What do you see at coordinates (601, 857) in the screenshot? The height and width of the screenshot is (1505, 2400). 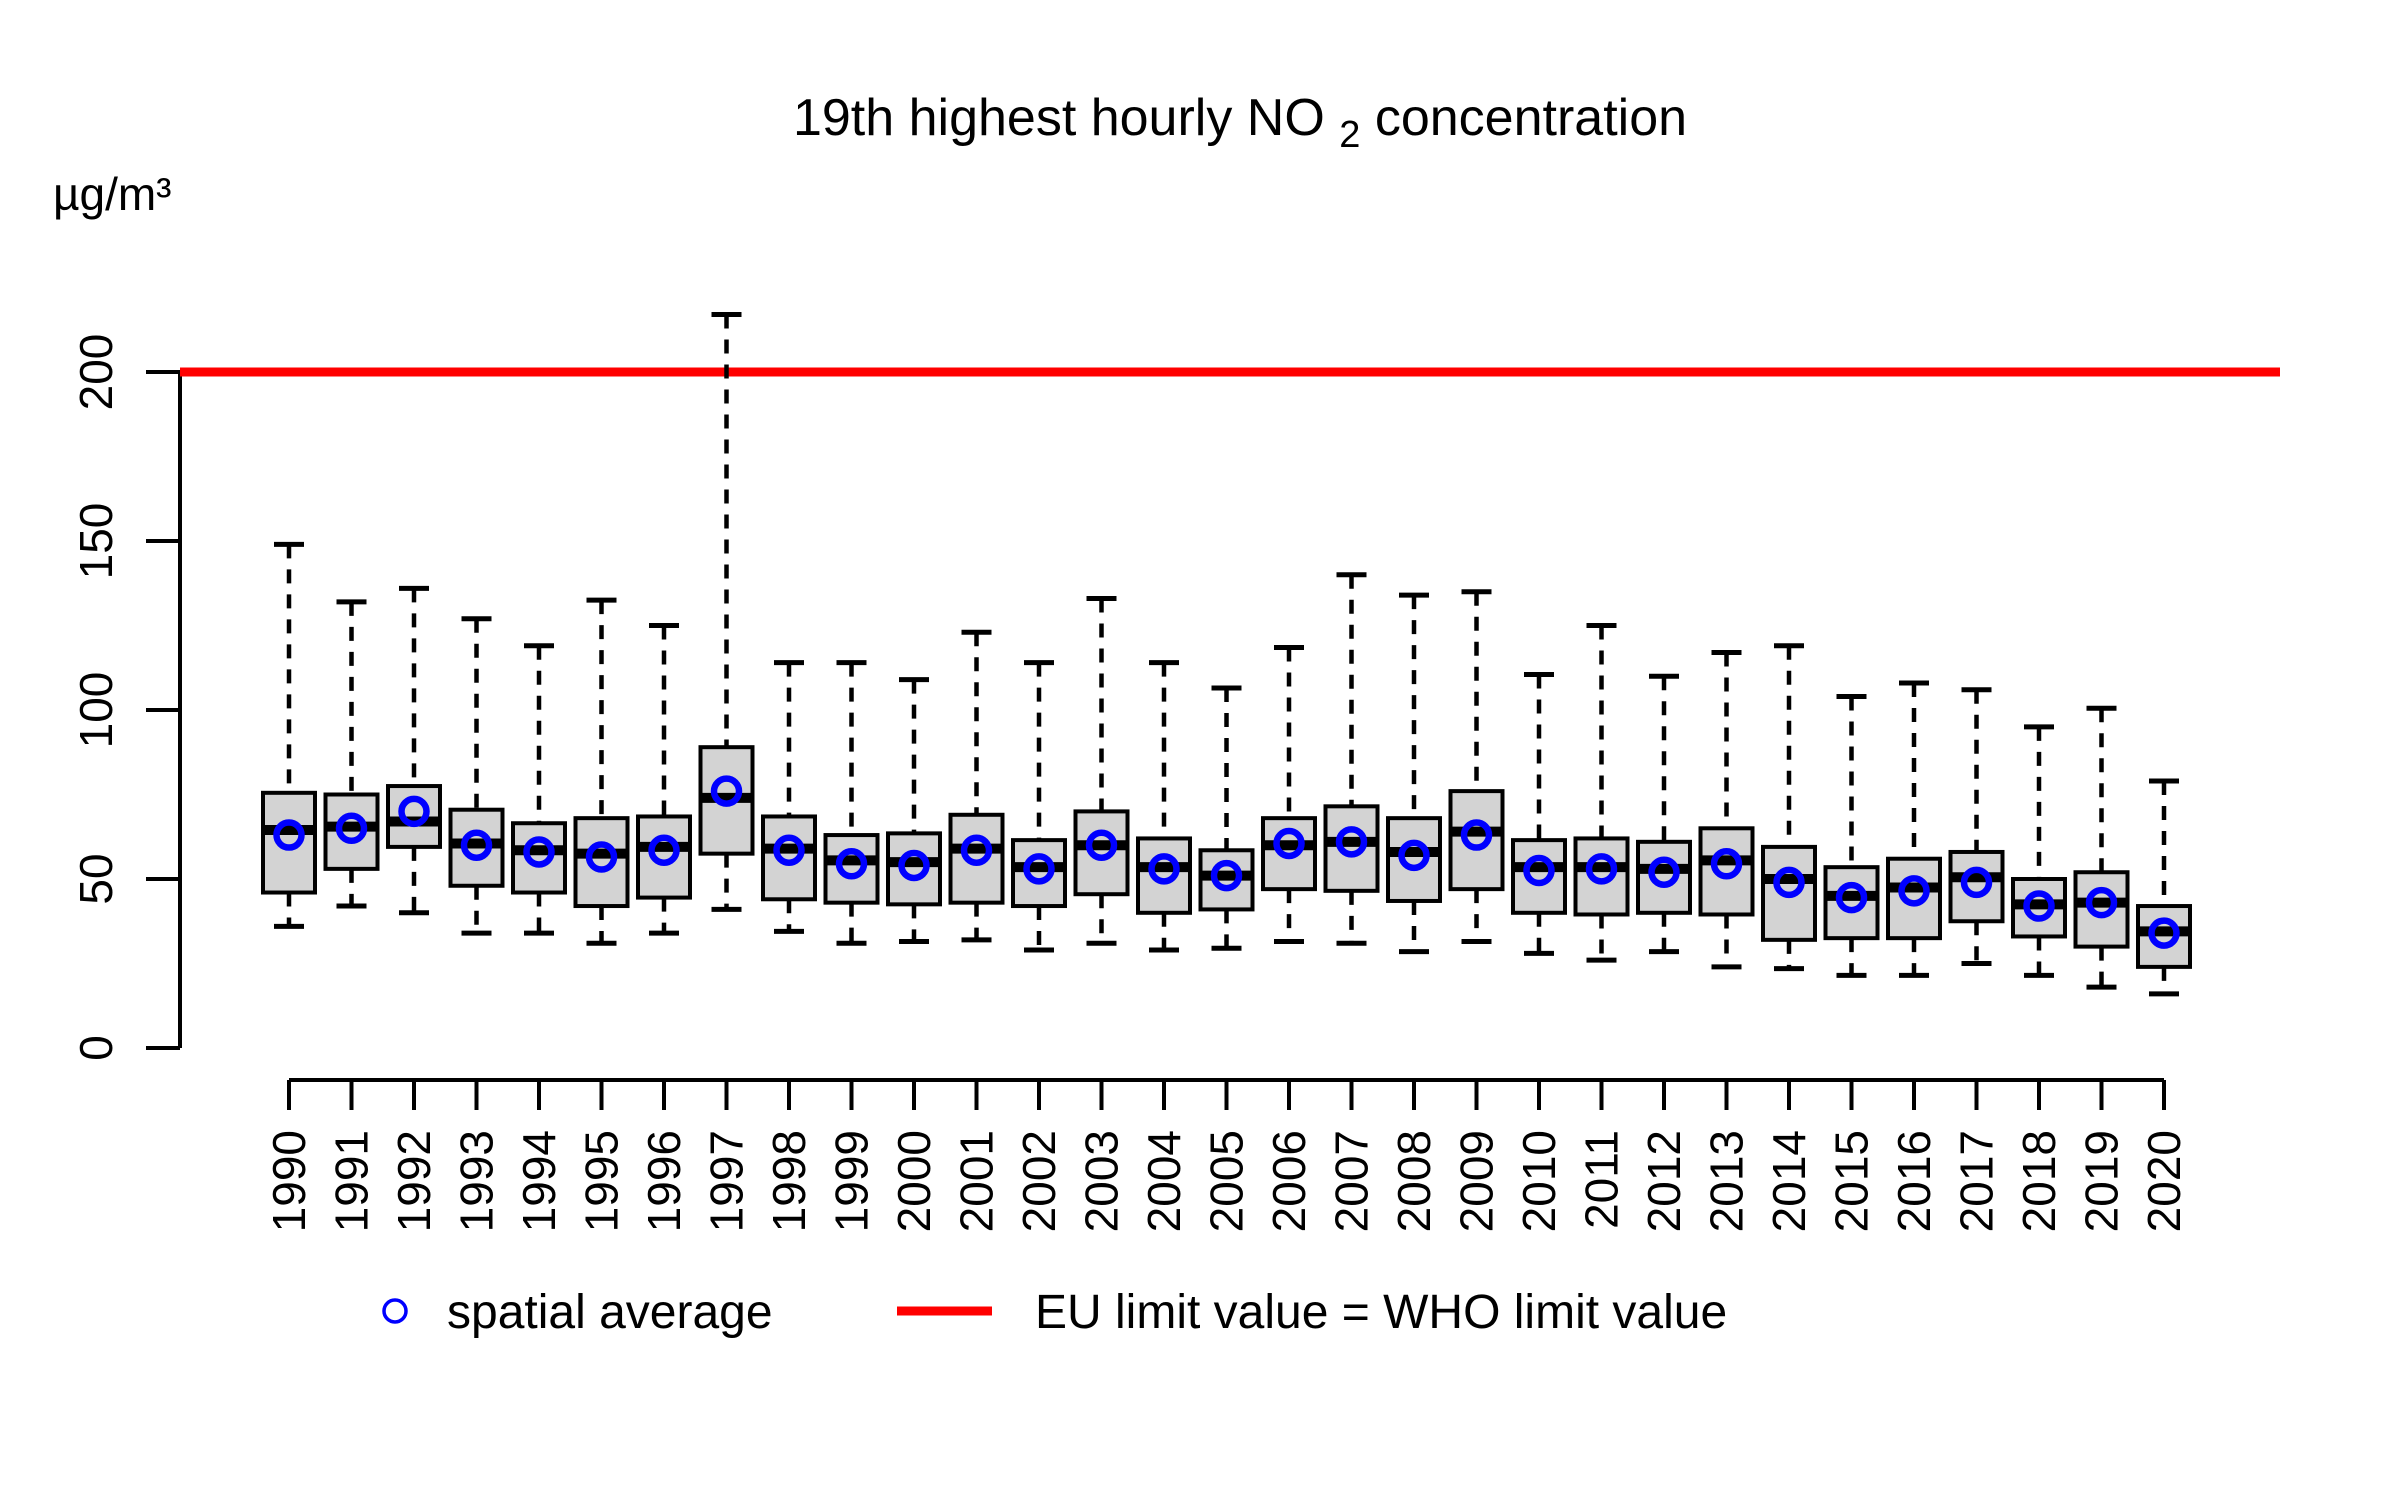 I see `spatial-average-marker-1995` at bounding box center [601, 857].